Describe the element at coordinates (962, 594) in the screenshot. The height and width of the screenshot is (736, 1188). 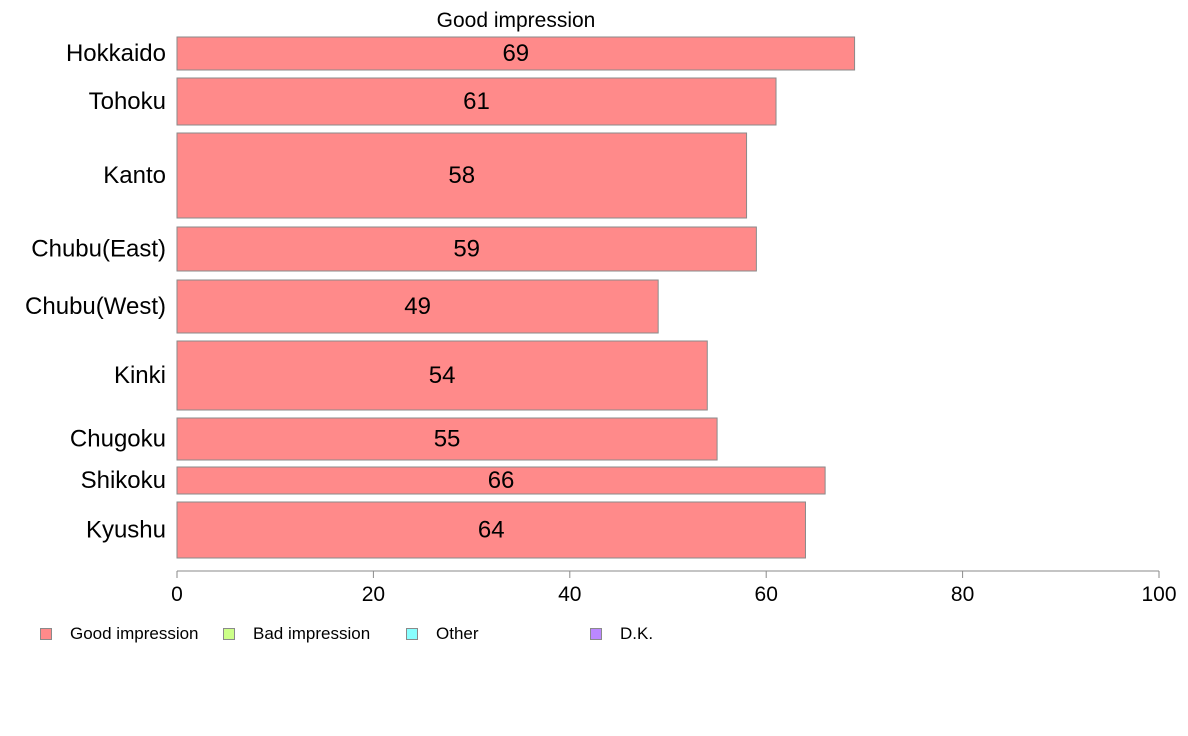
I see `x-tick-label: 80` at that location.